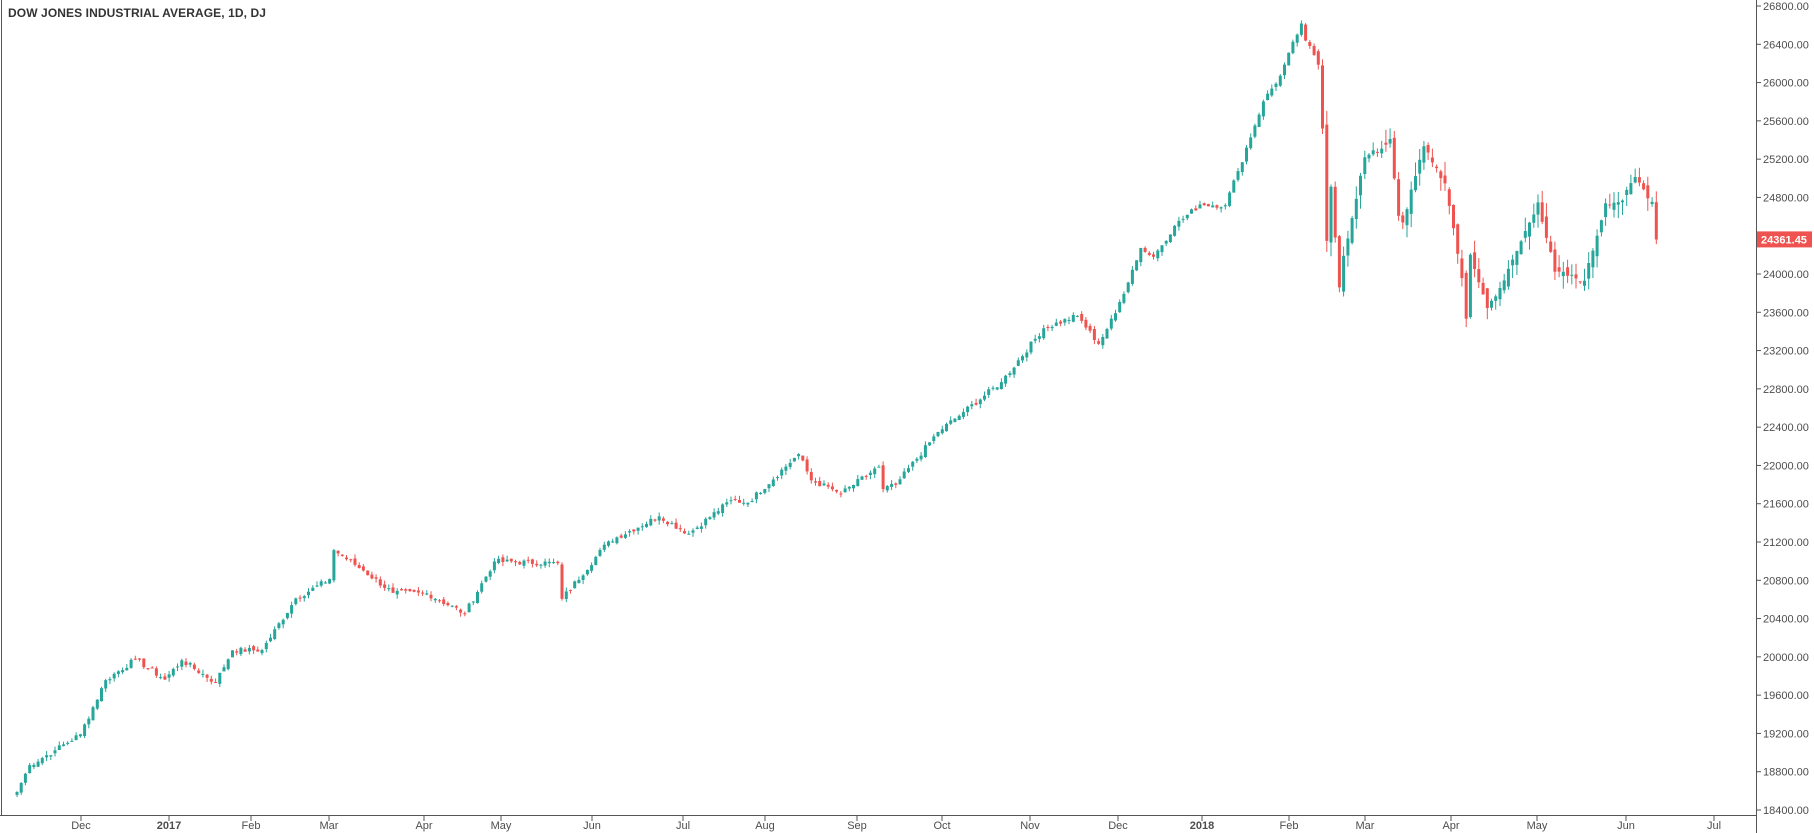 Image resolution: width=1814 pixels, height=833 pixels. What do you see at coordinates (1784, 239) in the screenshot?
I see `last-price-badge` at bounding box center [1784, 239].